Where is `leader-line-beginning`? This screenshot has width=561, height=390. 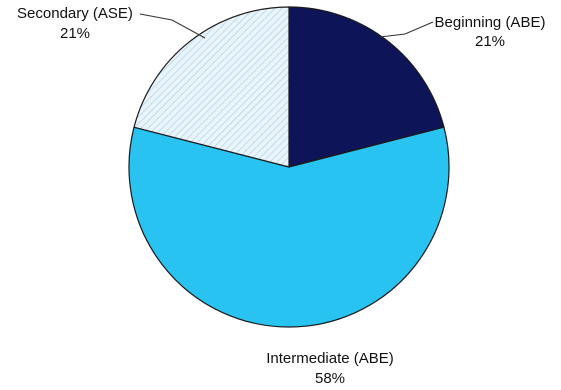
leader-line-beginning is located at coordinates (406, 29).